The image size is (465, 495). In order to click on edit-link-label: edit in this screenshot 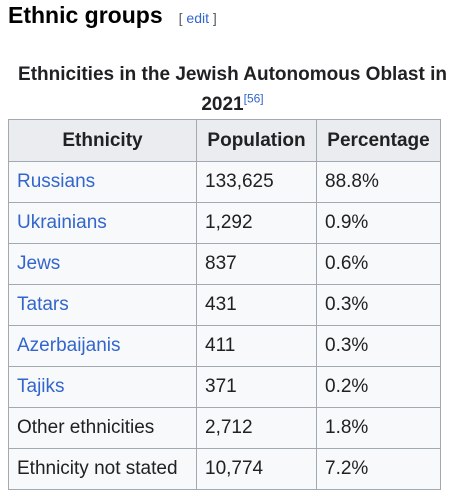, I will do `click(197, 18)`.